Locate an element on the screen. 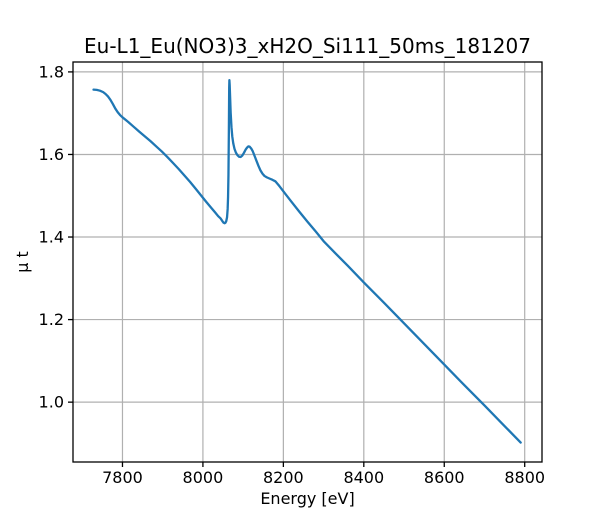  x-axis-label: Energy [eV] is located at coordinates (307, 498).